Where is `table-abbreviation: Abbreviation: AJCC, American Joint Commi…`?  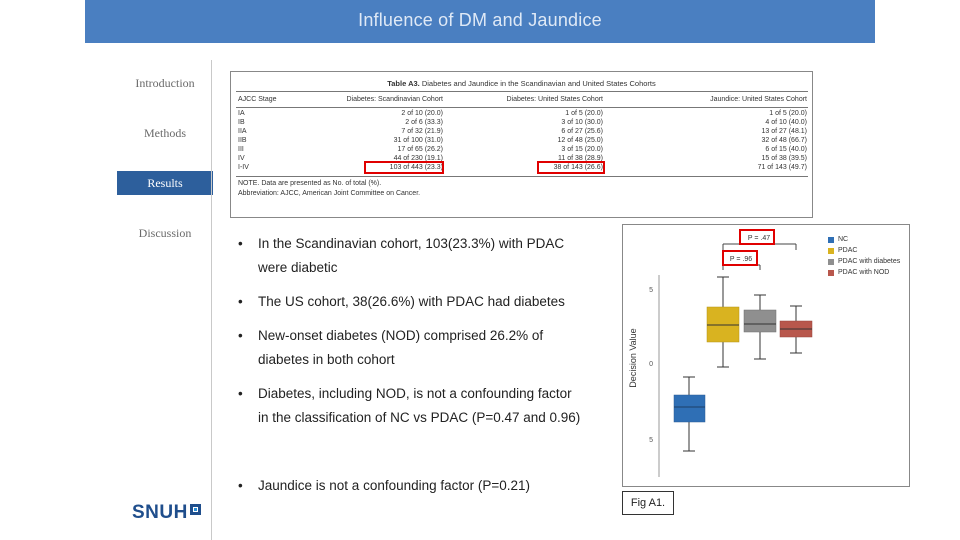
table-abbreviation: Abbreviation: AJCC, American Joint Commi… is located at coordinates (329, 193).